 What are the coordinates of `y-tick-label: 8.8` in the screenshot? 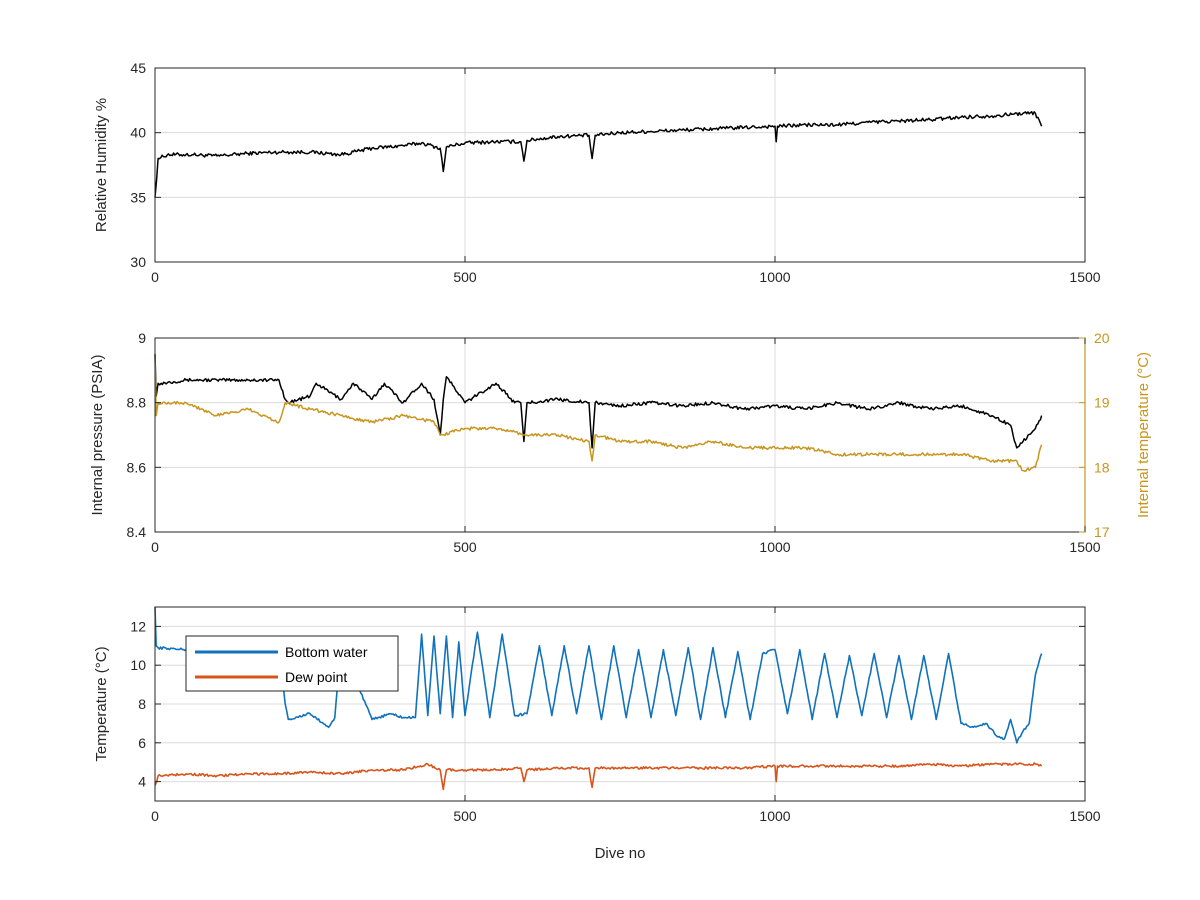 It's located at (137, 403).